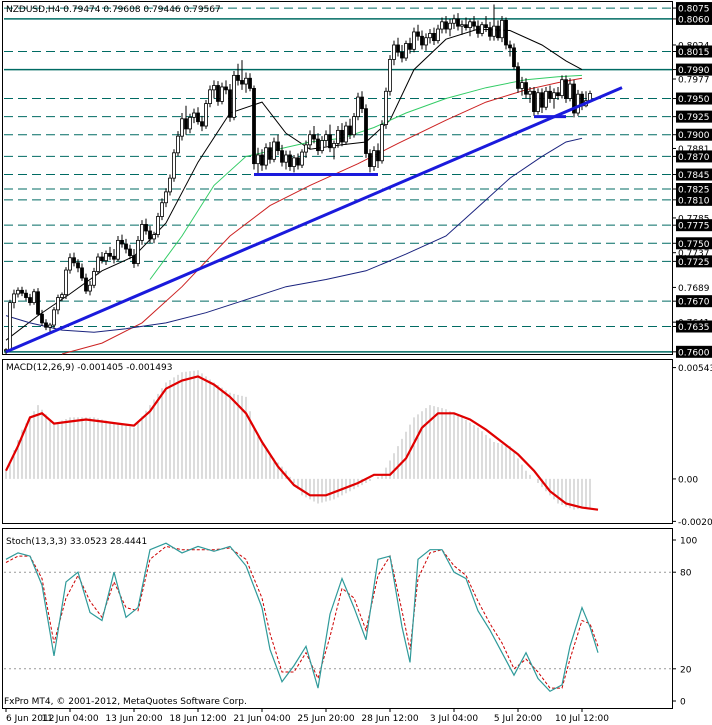 The height and width of the screenshot is (725, 712). What do you see at coordinates (694, 71) in the screenshot?
I see `price-tag-label: 0.7990` at bounding box center [694, 71].